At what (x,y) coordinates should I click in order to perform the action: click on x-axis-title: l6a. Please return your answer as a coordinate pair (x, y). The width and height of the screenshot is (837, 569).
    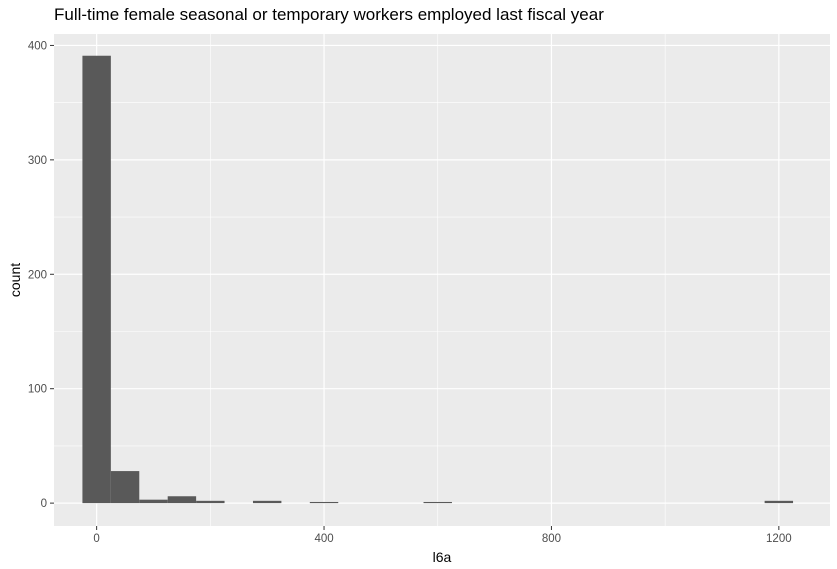
    Looking at the image, I should click on (442, 557).